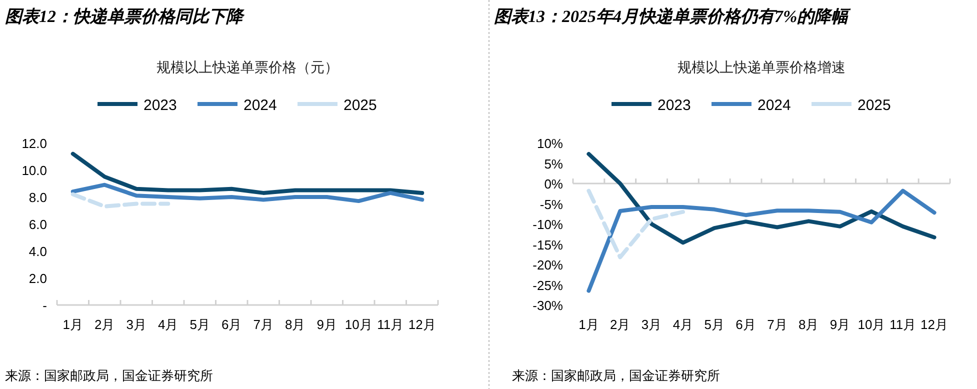  Describe the element at coordinates (554, 164) in the screenshot. I see `y-tick-label: 5%` at that location.